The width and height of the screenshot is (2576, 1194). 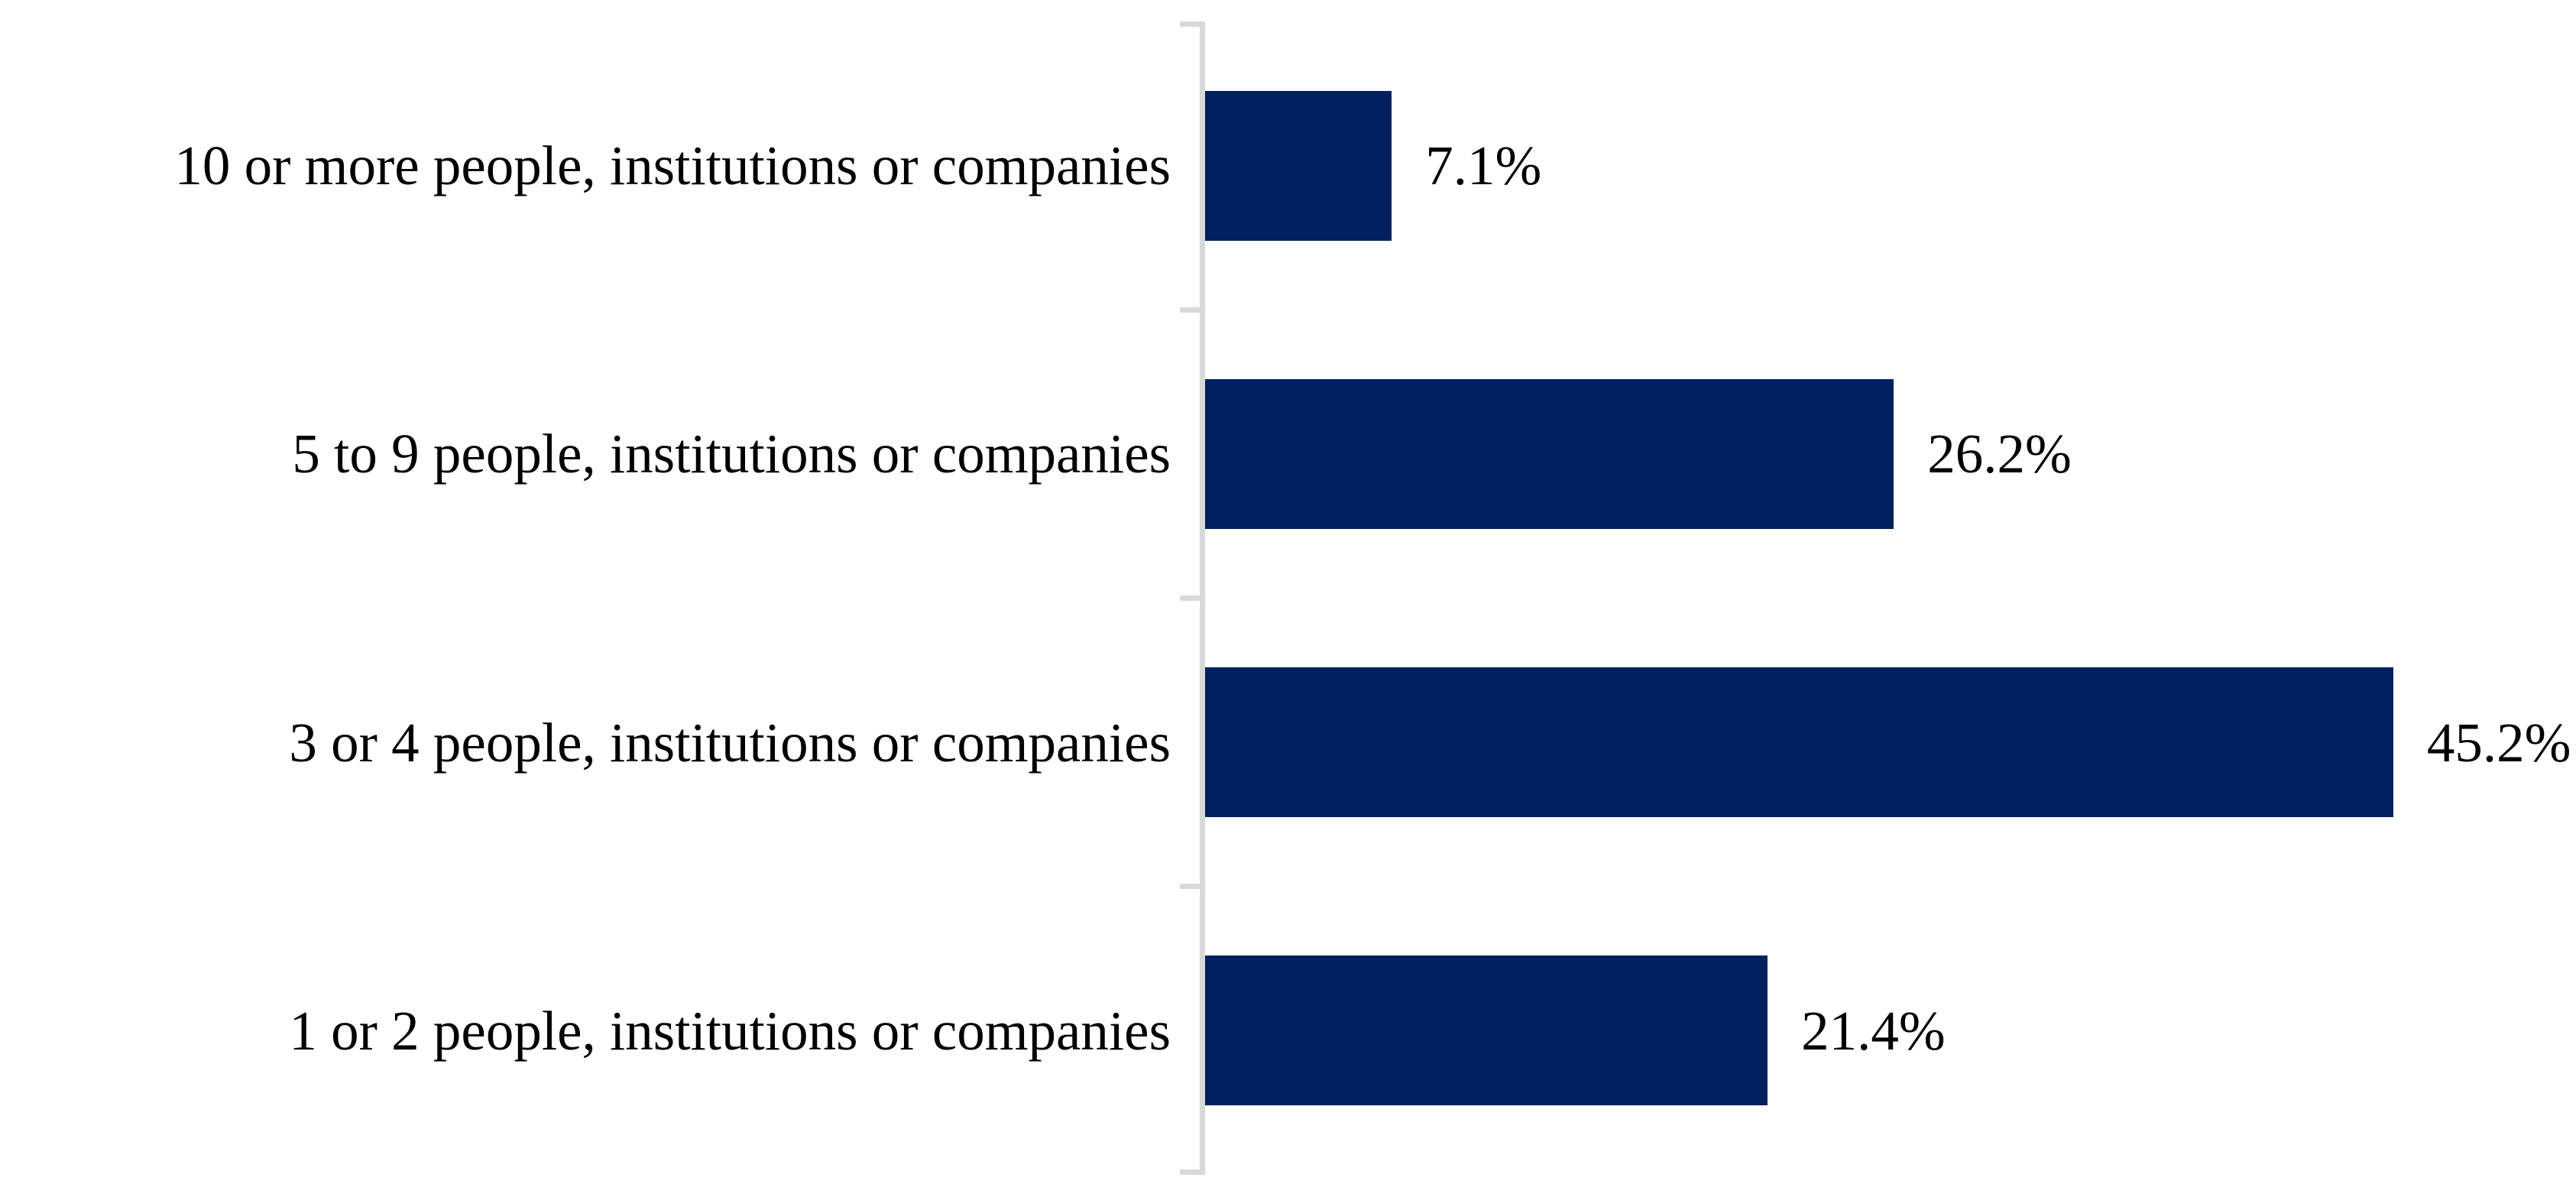 I want to click on category-label: 3 or 4 people, institutions or companies, so click(x=730, y=742).